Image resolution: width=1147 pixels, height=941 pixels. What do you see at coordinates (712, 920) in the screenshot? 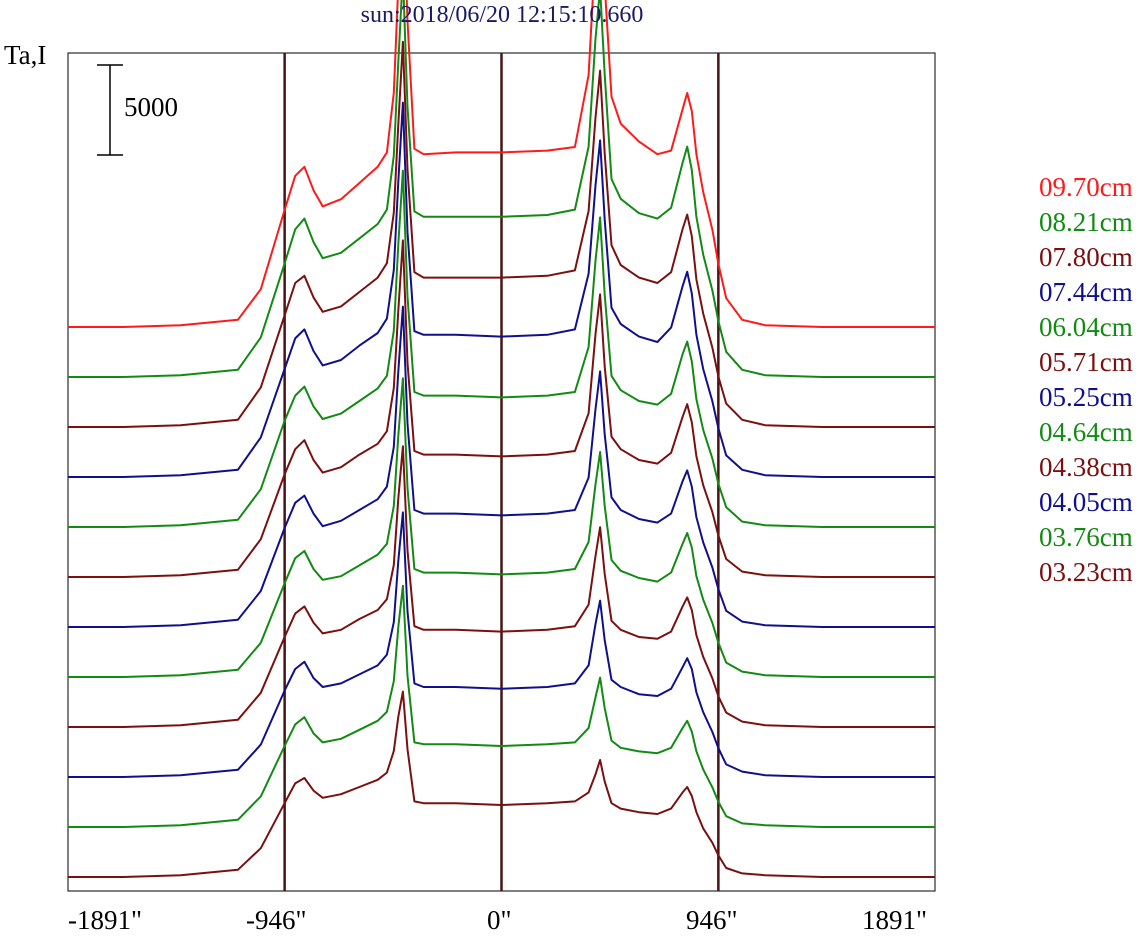
I see `x-tick-label: 946"` at bounding box center [712, 920].